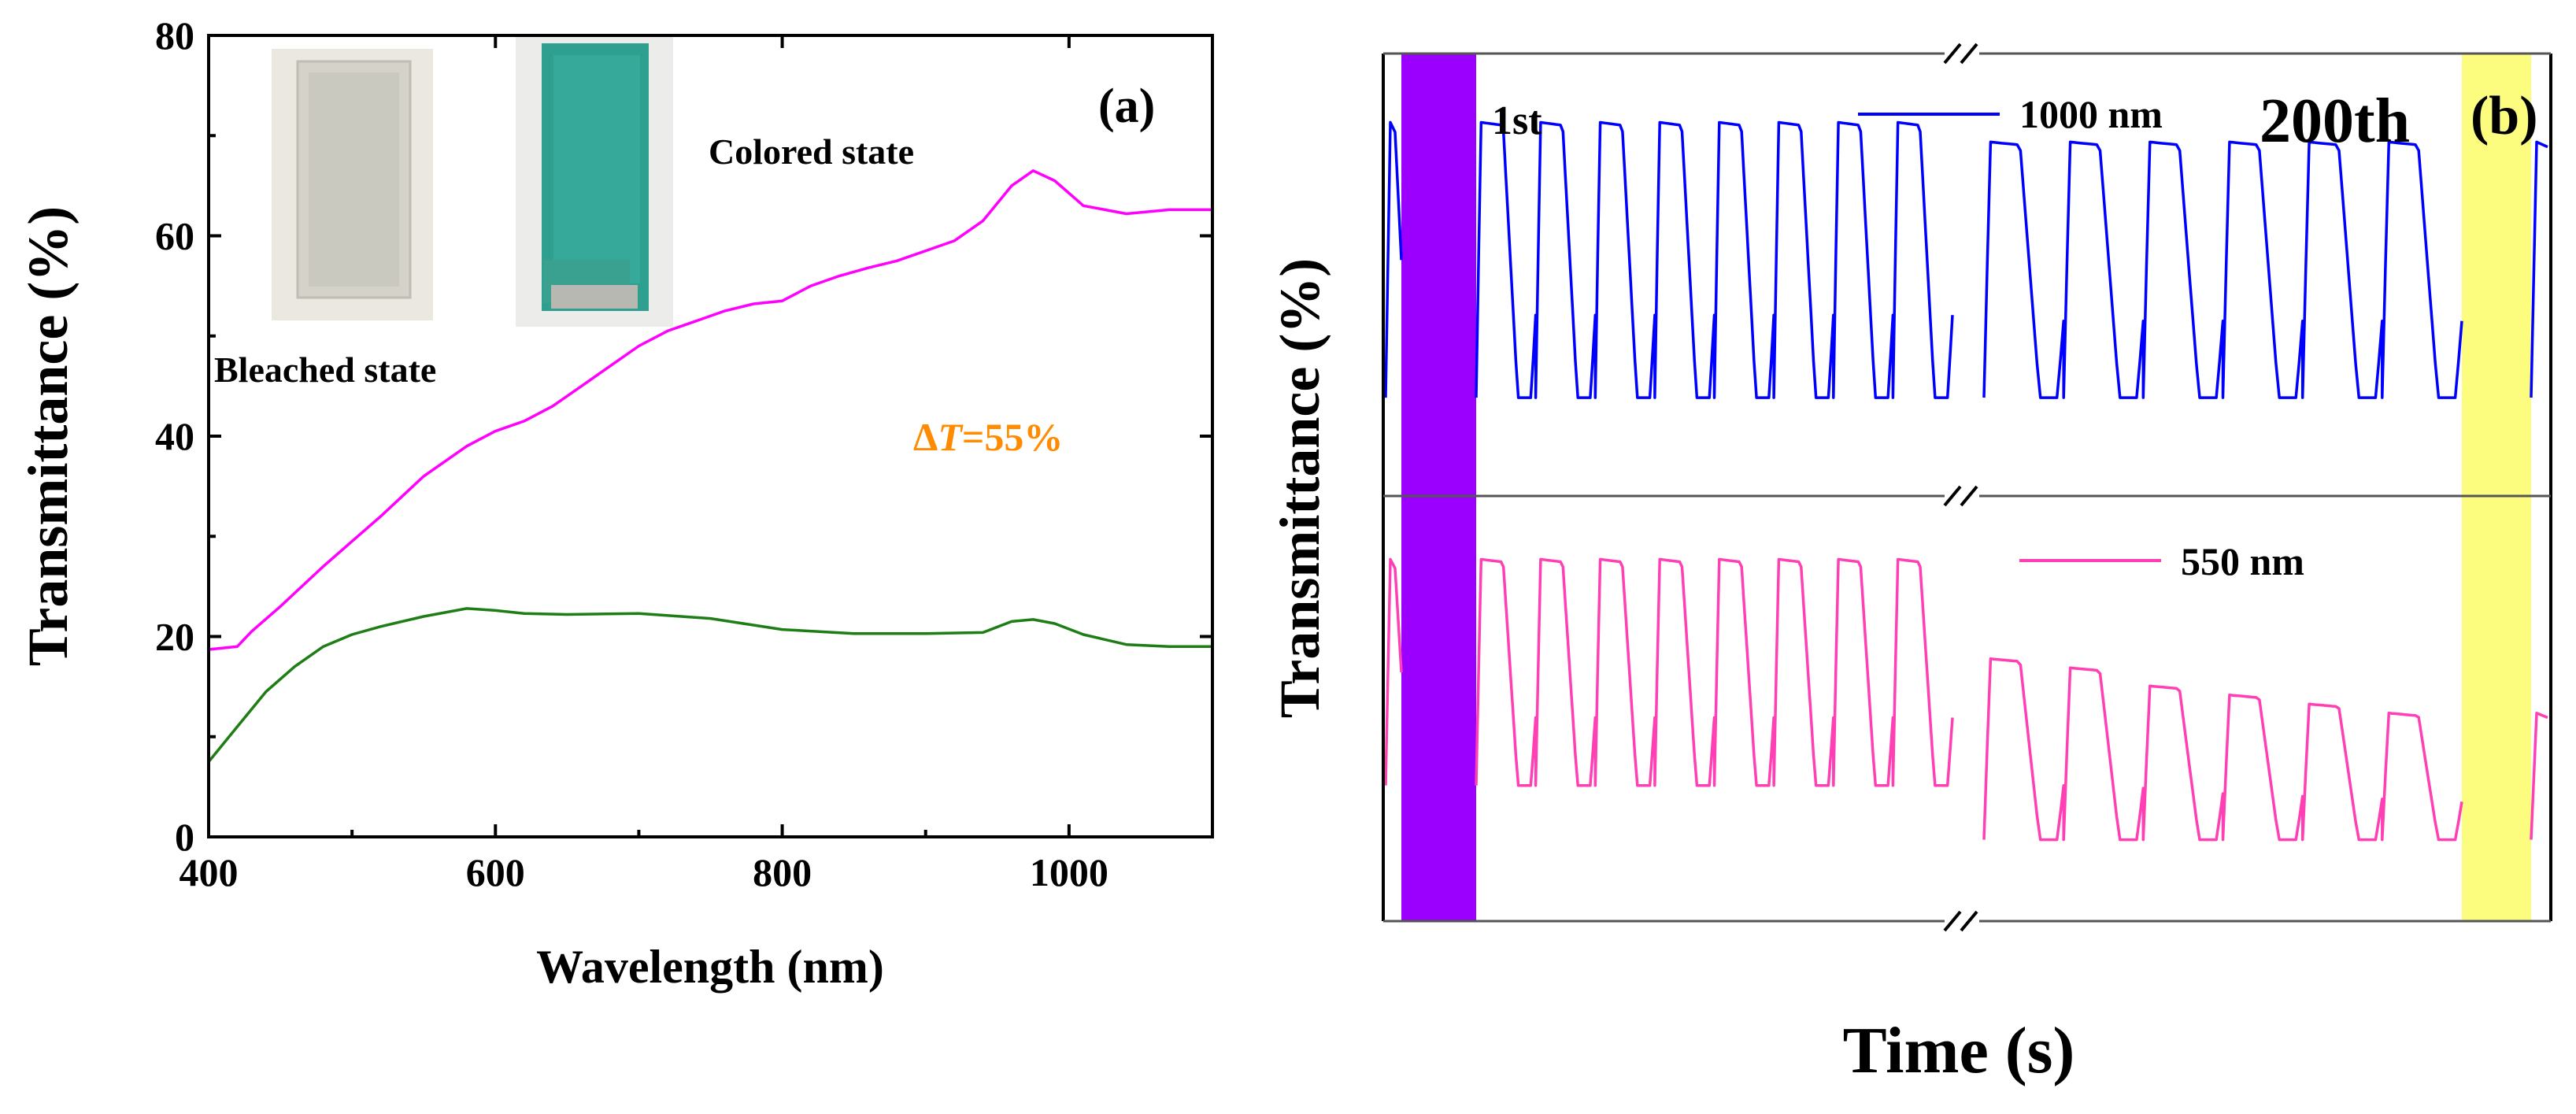 The height and width of the screenshot is (1114, 2576). I want to click on first-cycle-label: 1st, so click(1517, 120).